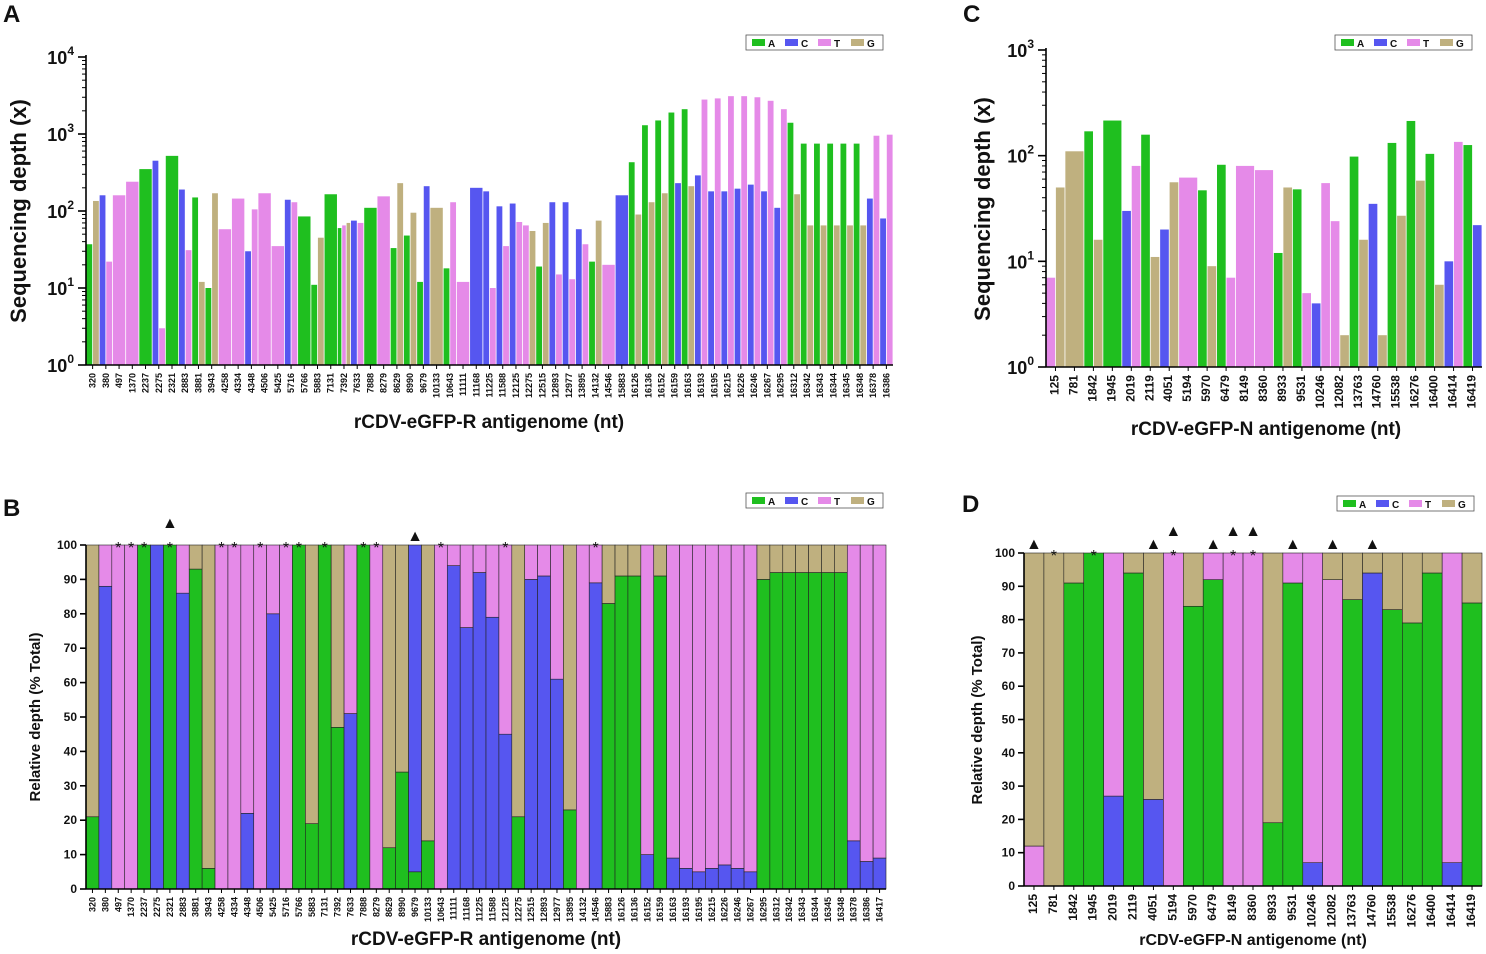 The width and height of the screenshot is (1486, 954). I want to click on legend-label-g: G, so click(1460, 44).